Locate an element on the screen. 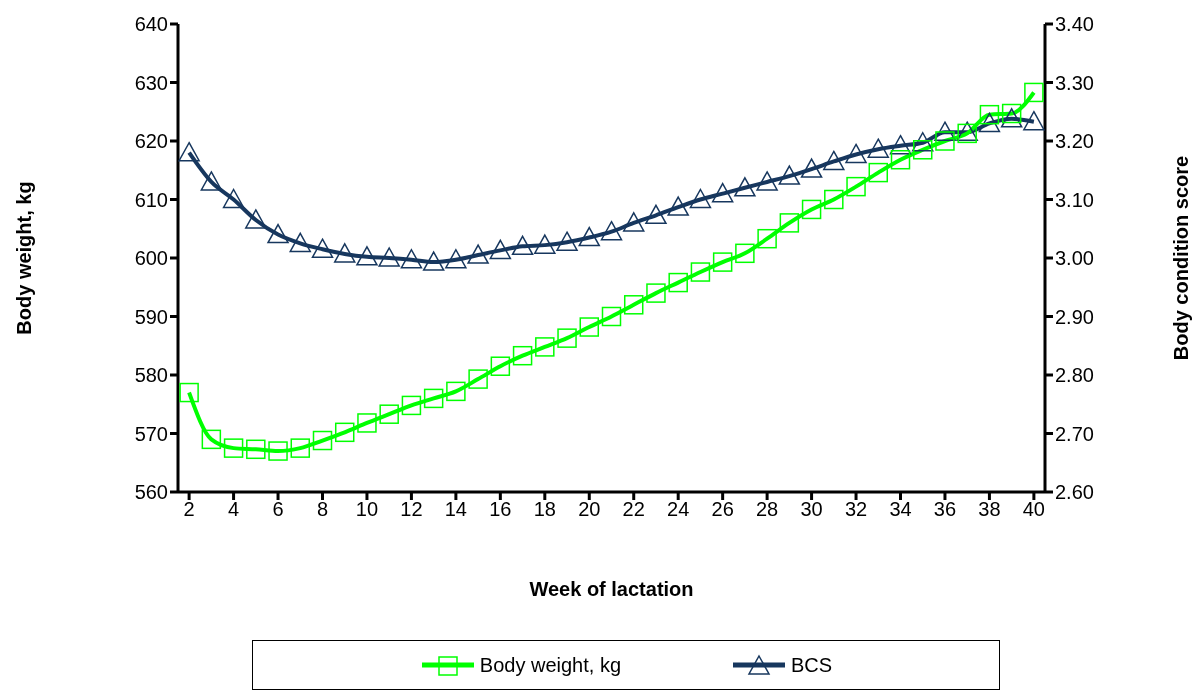  y-tick-label: 630 is located at coordinates (151, 82).